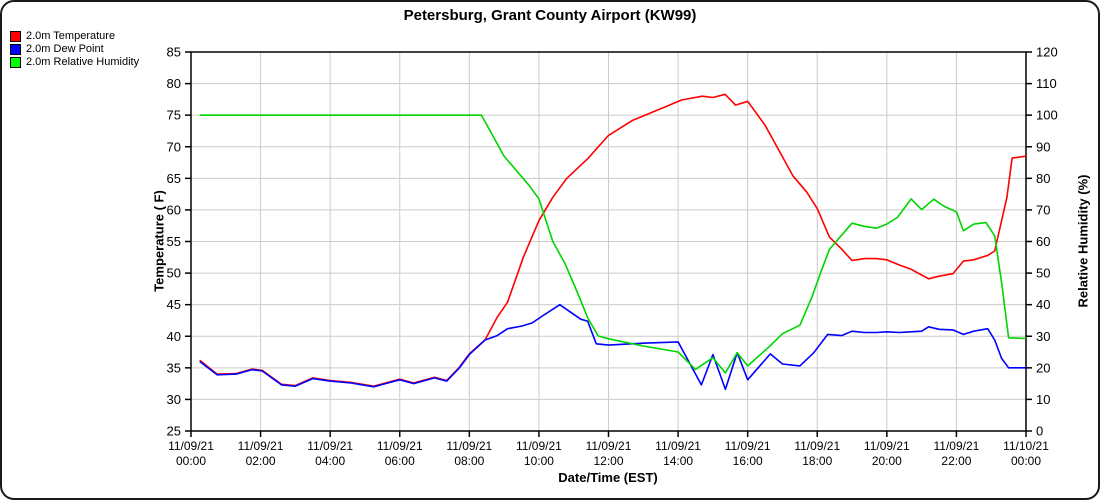 The height and width of the screenshot is (500, 1100). I want to click on legend-label-dew-point: 2.0m Dew Point, so click(65, 49).